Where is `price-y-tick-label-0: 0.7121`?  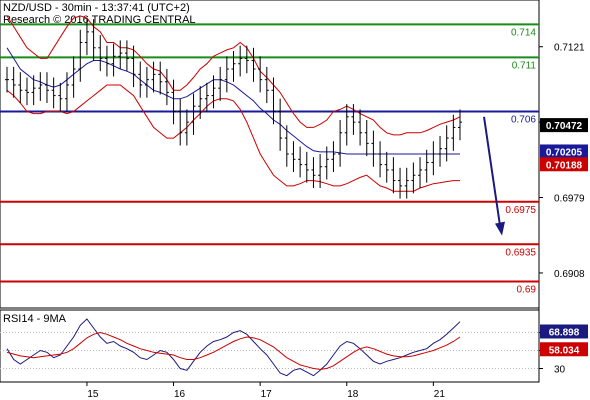 price-y-tick-label-0: 0.7121 is located at coordinates (569, 48).